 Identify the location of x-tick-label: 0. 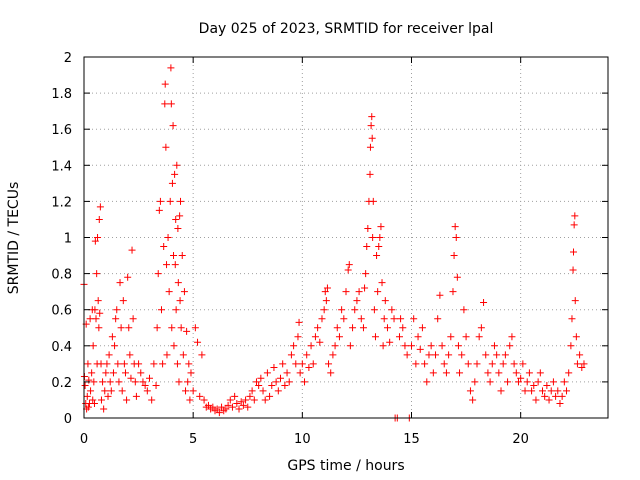
(84, 439).